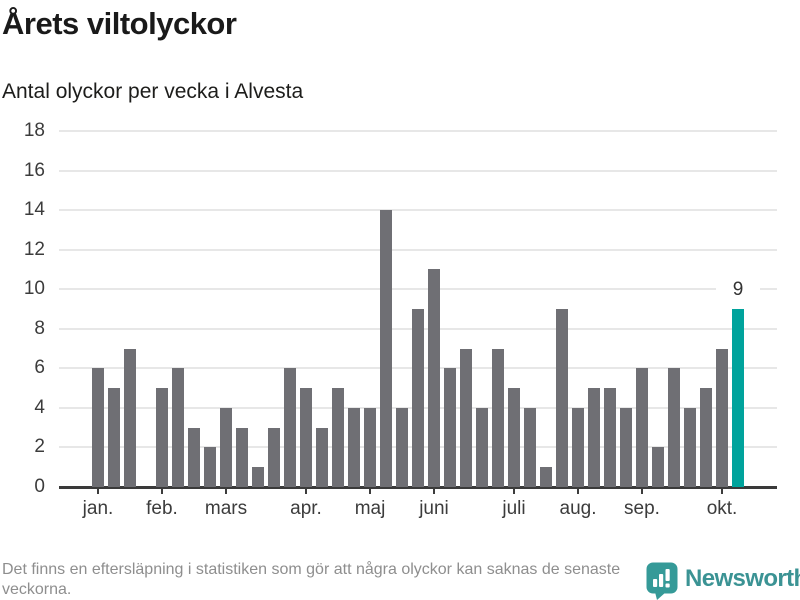  What do you see at coordinates (306, 508) in the screenshot?
I see `x-tick-label-apr: apr.` at bounding box center [306, 508].